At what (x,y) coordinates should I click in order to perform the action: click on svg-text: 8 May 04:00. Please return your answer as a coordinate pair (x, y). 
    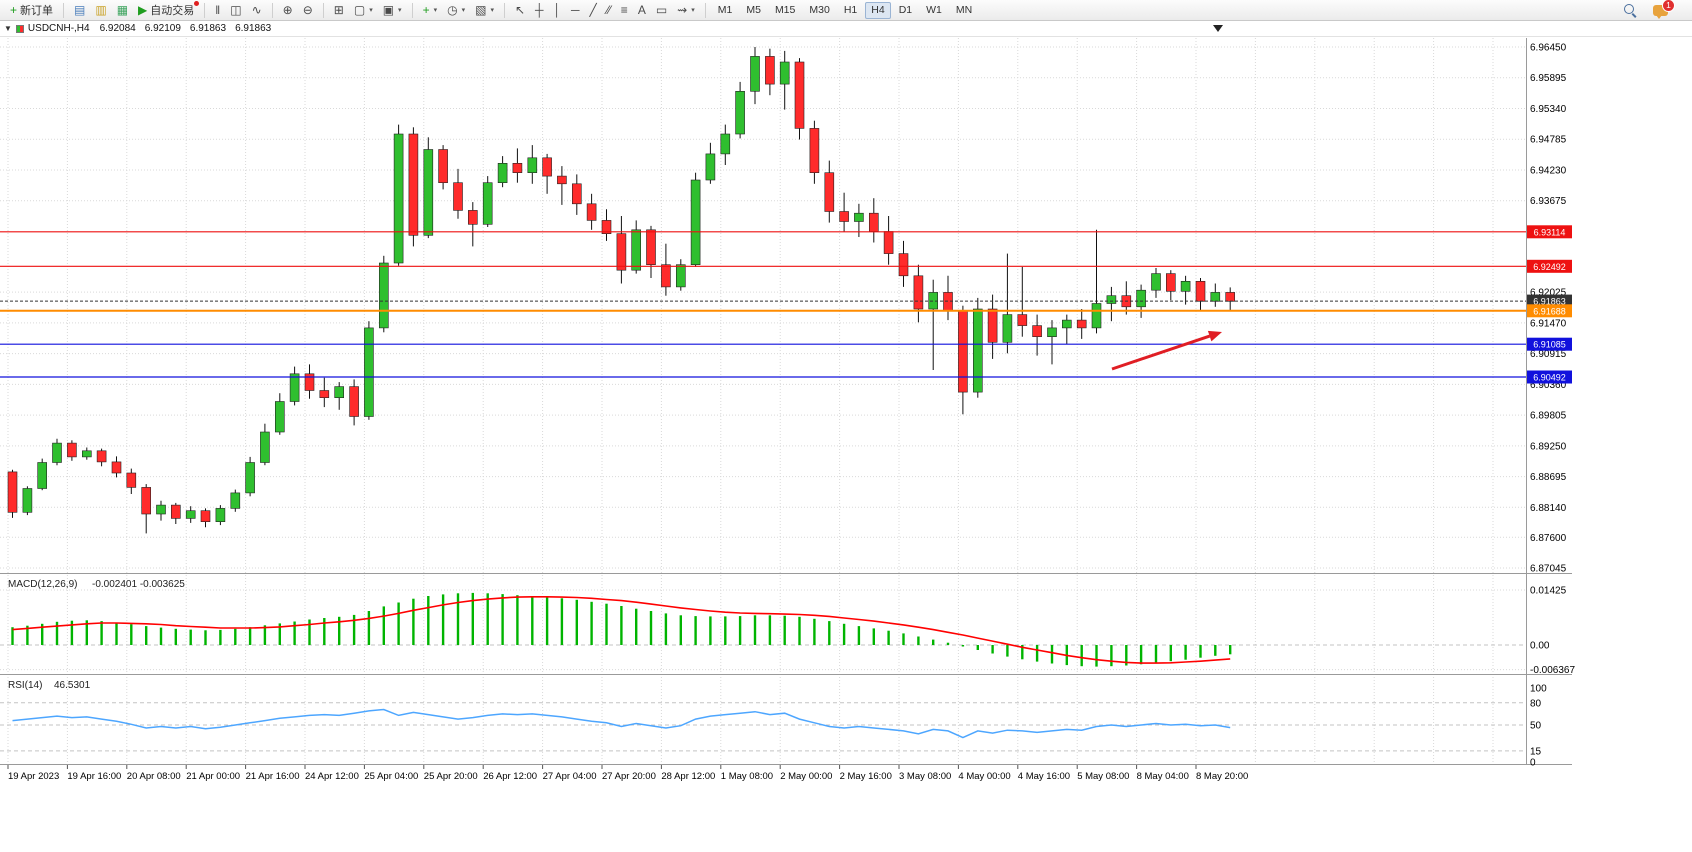
    Looking at the image, I should click on (1163, 776).